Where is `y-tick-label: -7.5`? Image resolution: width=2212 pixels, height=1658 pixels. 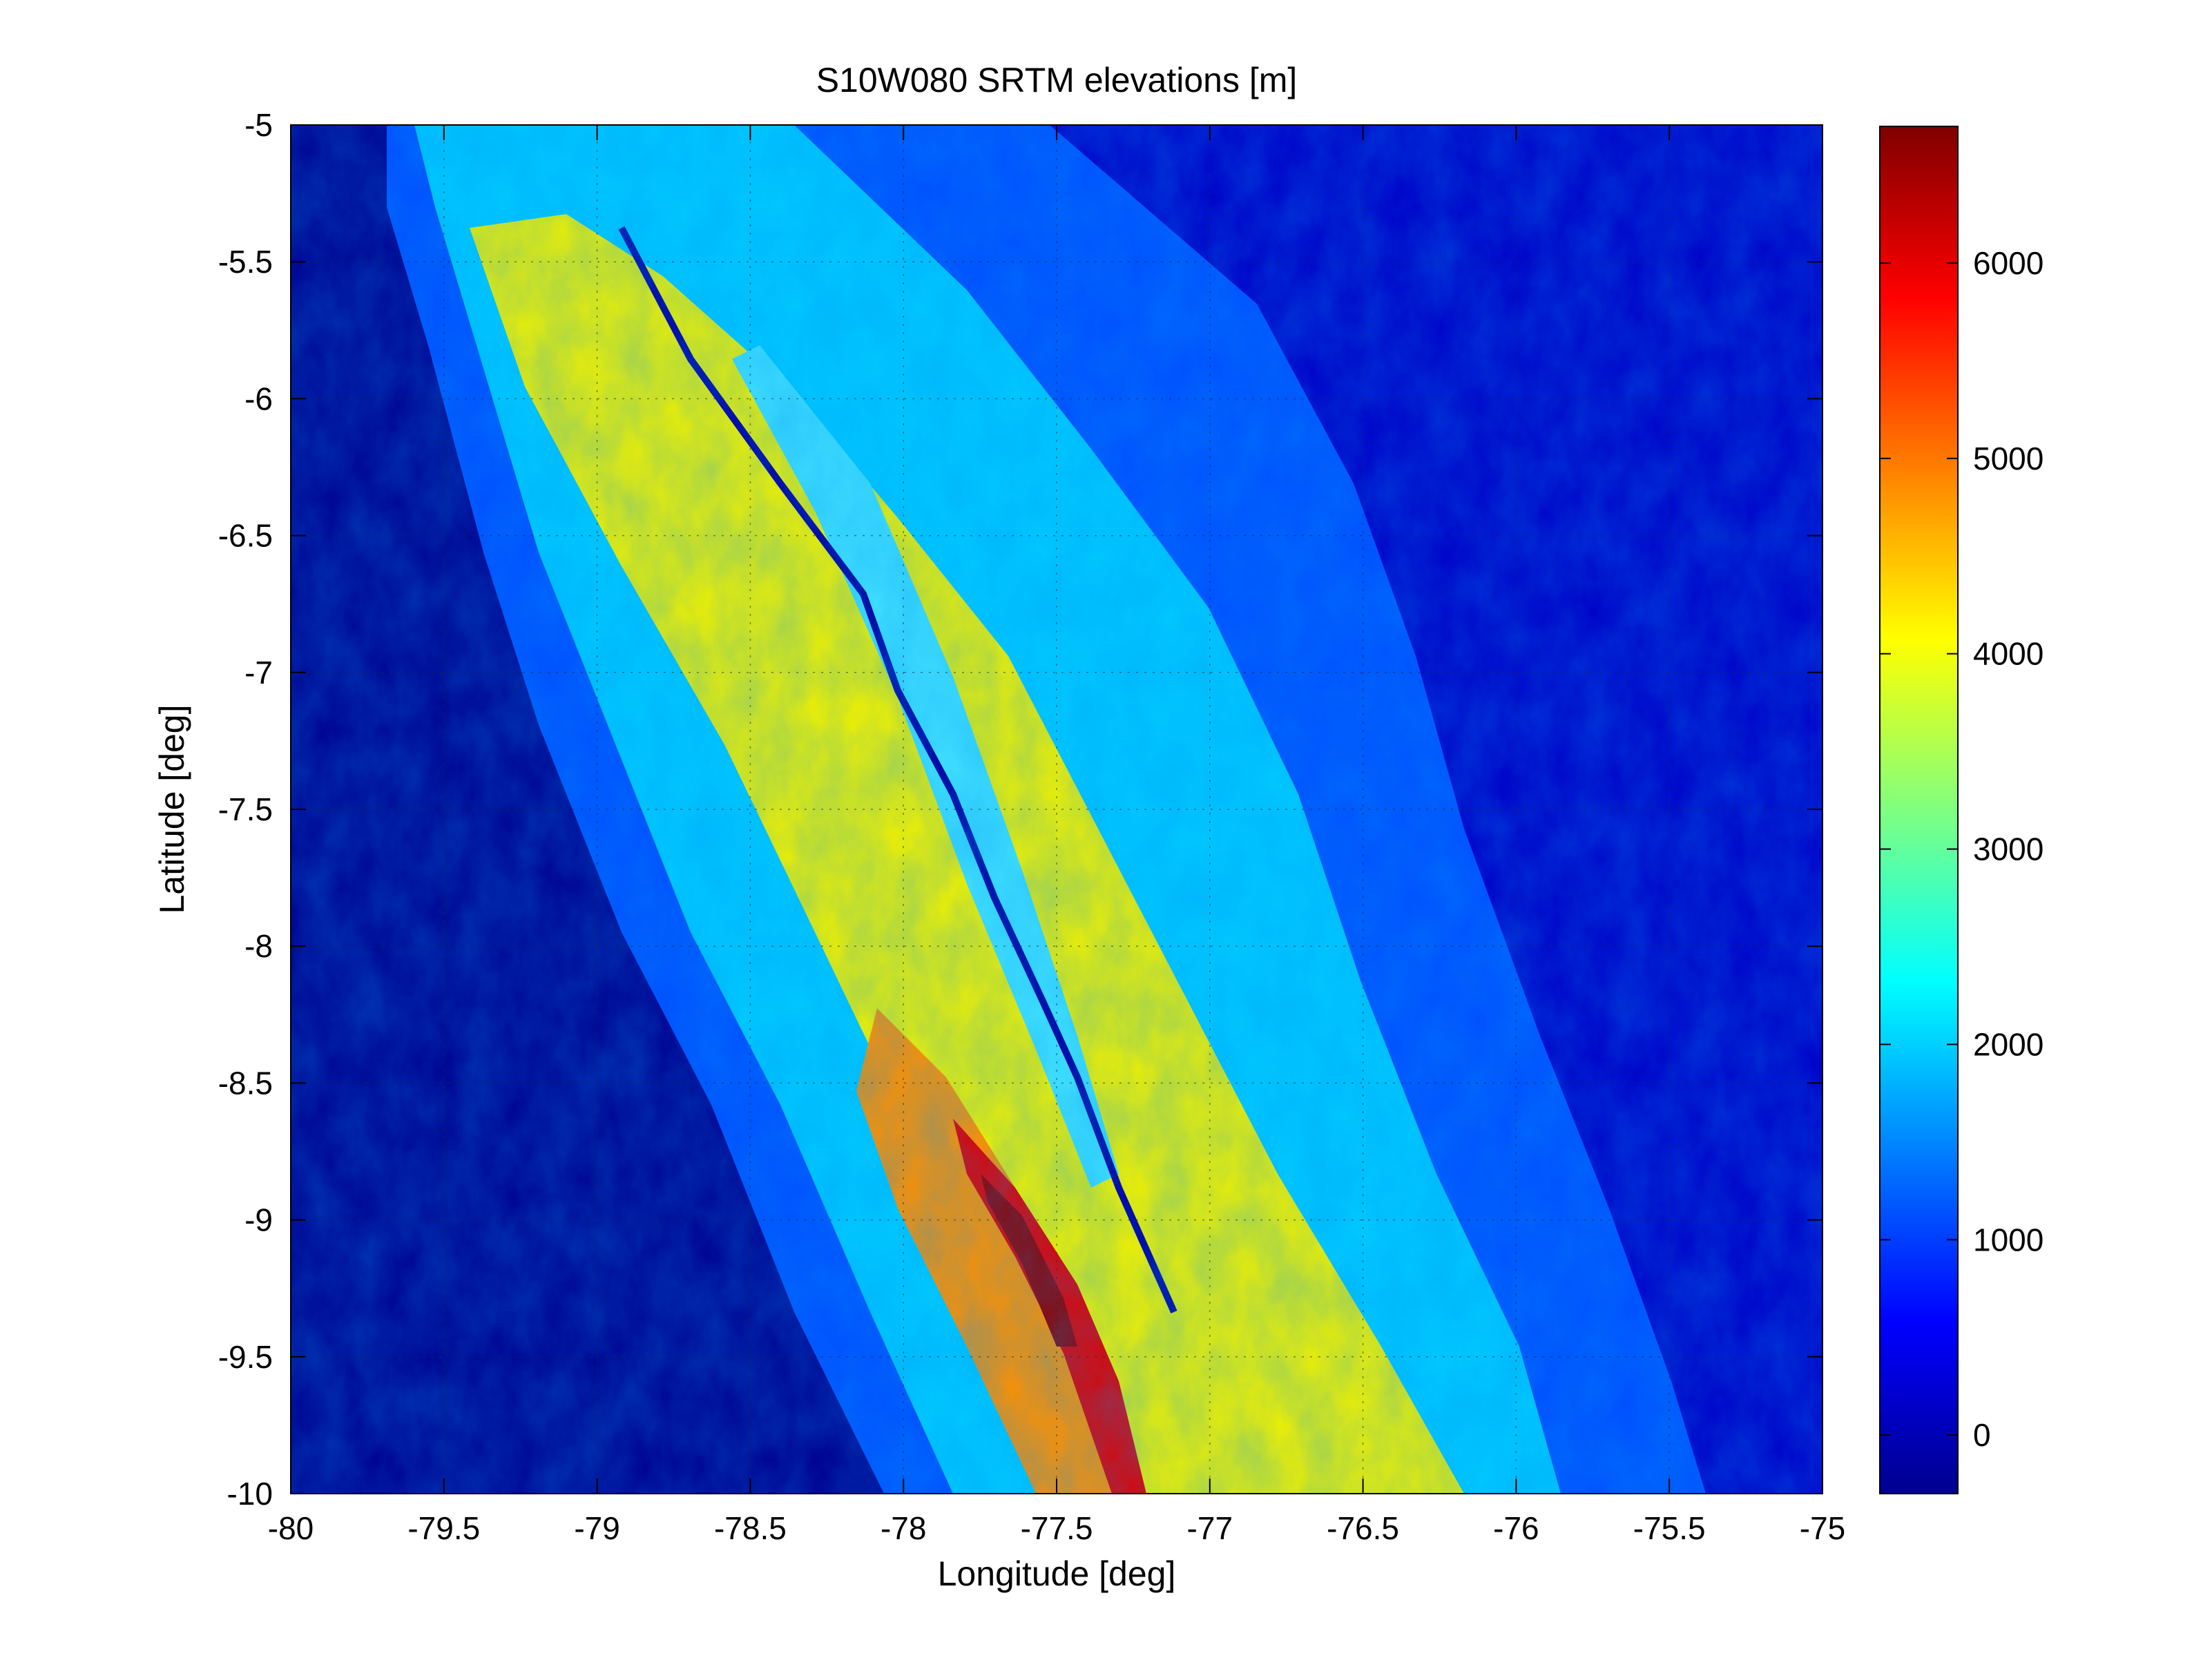 y-tick-label: -7.5 is located at coordinates (245, 809).